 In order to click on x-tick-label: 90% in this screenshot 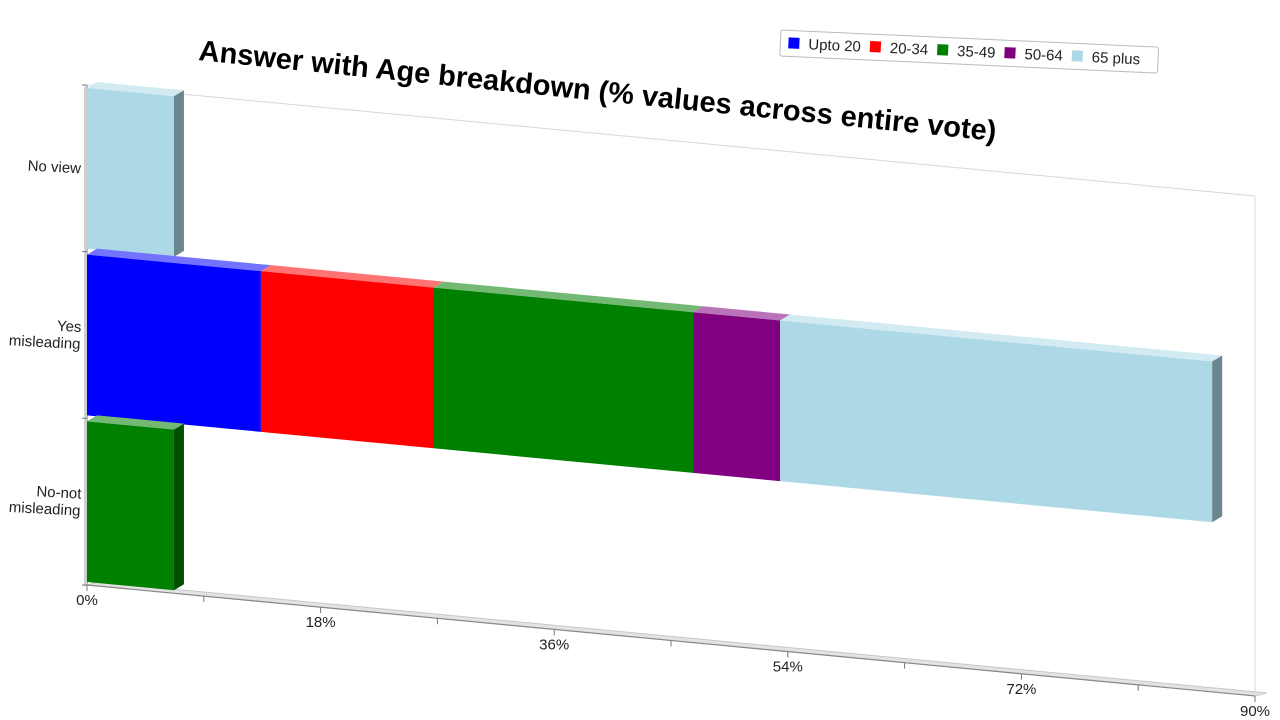, I will do `click(1255, 711)`.